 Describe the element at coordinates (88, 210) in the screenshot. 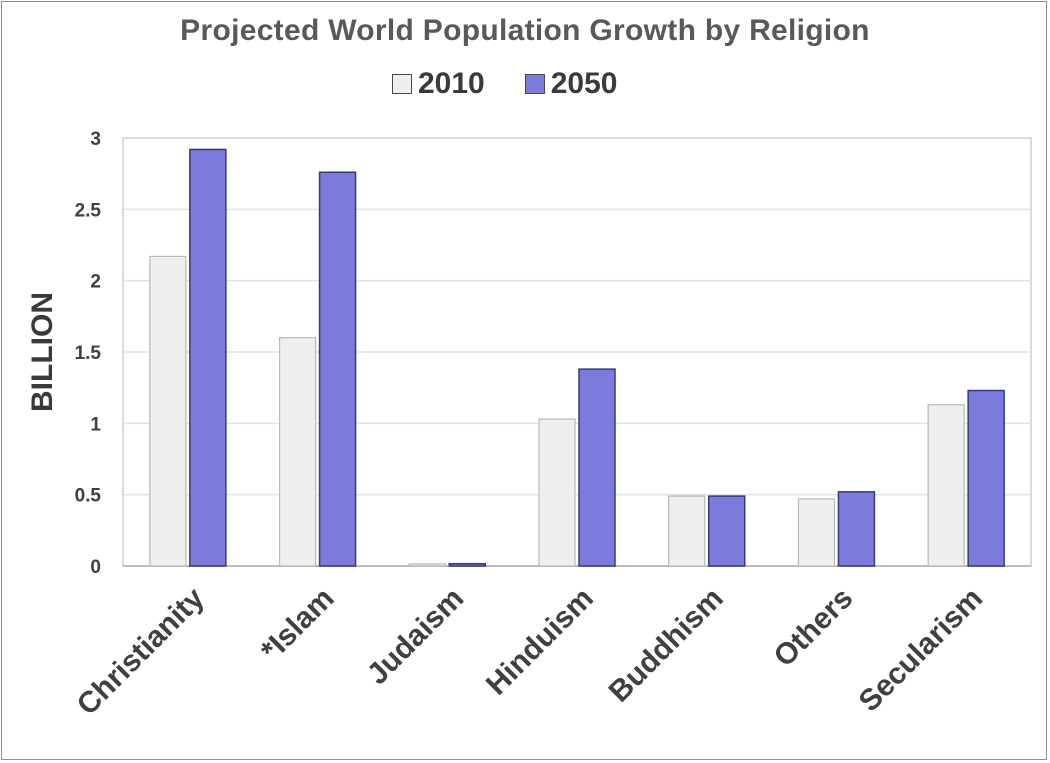

I see `y-tick-label: 2.5` at that location.